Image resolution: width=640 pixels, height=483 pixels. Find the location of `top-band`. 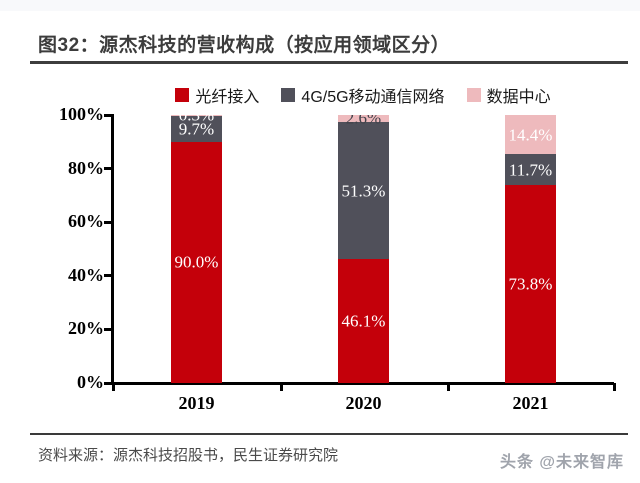

top-band is located at coordinates (320, 5).